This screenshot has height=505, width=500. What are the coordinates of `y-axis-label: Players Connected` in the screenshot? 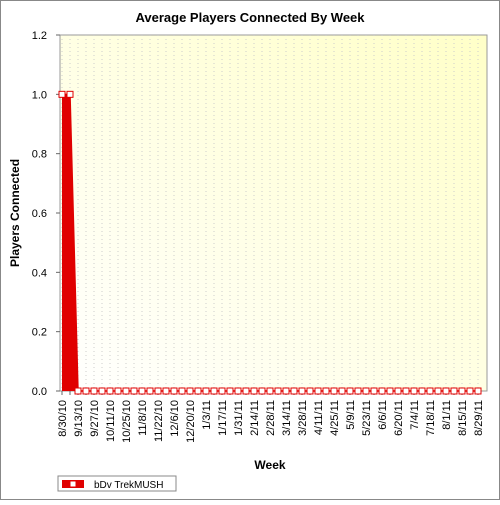 It's located at (15, 213).